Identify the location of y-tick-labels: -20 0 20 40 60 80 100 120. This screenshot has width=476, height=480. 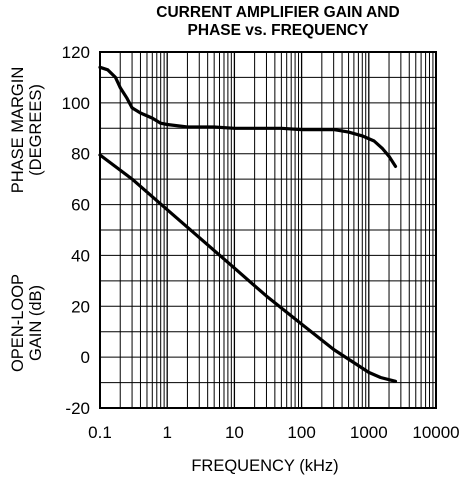
(76, 230).